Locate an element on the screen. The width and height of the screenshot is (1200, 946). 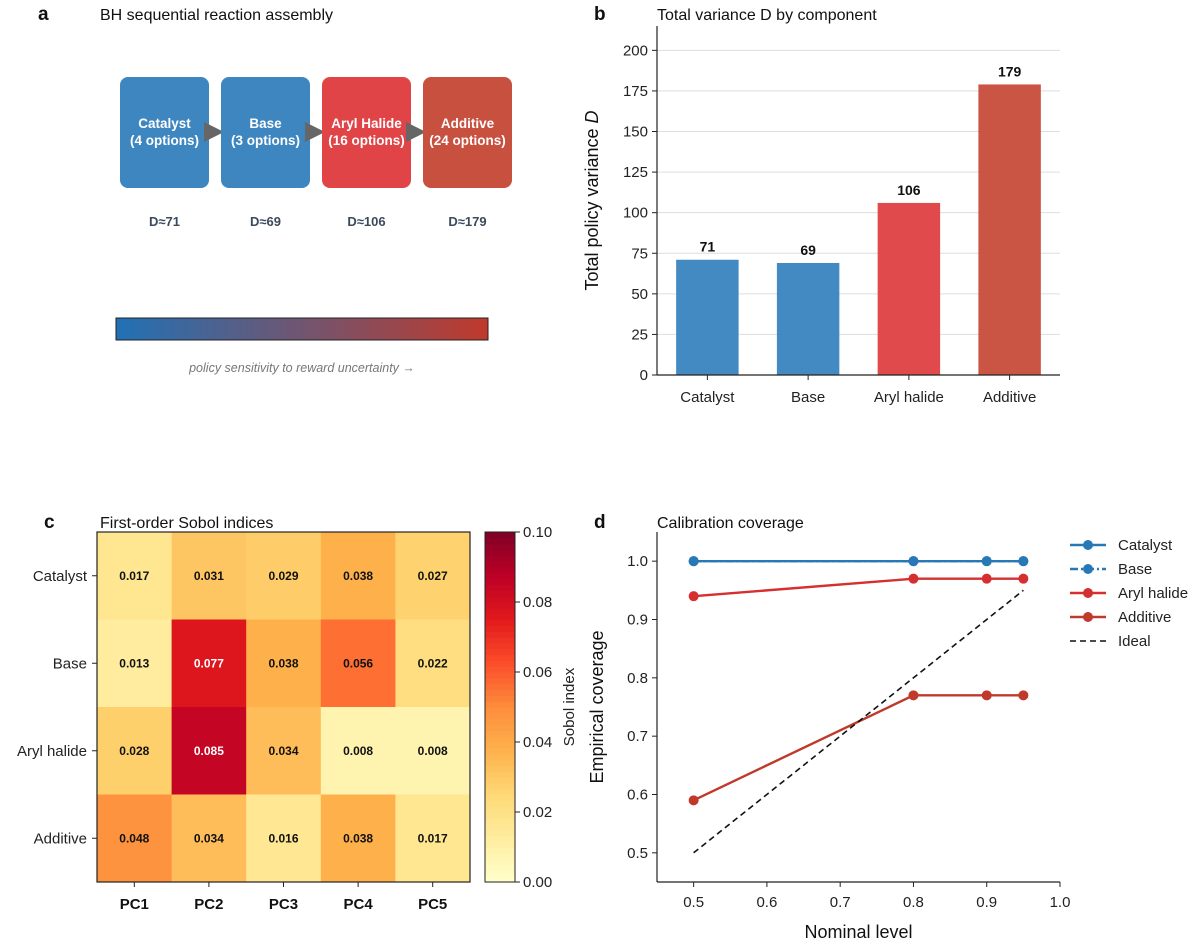
y-tick-label: 150 is located at coordinates (635, 132).